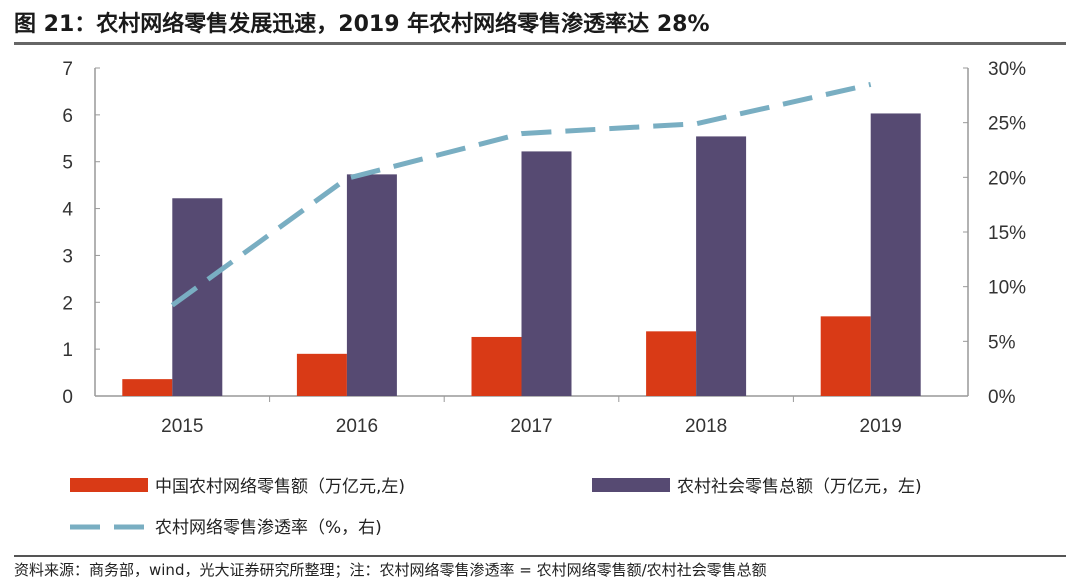 The width and height of the screenshot is (1080, 584). What do you see at coordinates (799, 487) in the screenshot?
I see `legend-label-total-retail: 农村社会零售总额（万亿元，左)` at bounding box center [799, 487].